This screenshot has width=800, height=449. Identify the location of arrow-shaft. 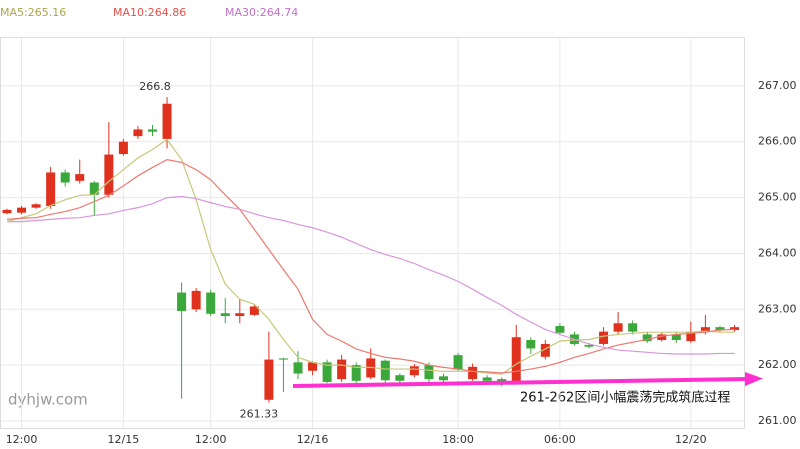
(520, 382).